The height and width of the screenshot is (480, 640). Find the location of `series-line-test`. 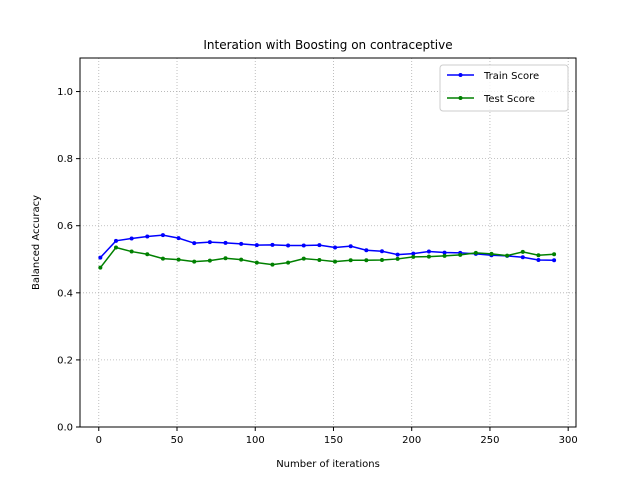

series-line-test is located at coordinates (327, 257).